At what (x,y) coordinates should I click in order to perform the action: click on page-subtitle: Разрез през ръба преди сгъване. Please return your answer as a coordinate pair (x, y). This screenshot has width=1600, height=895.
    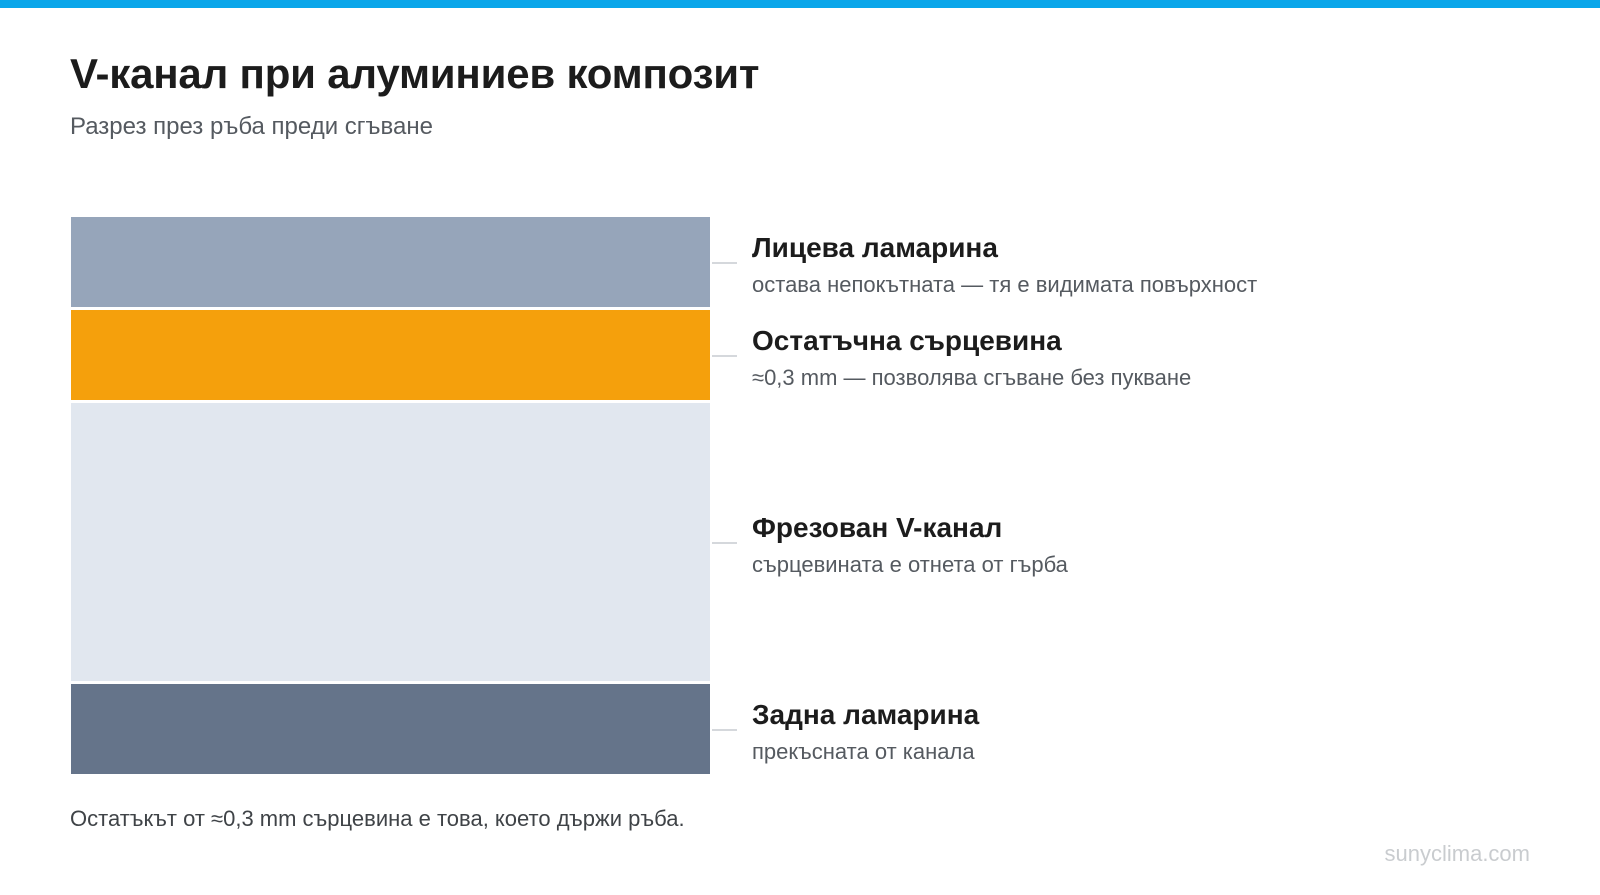
    Looking at the image, I should click on (251, 126).